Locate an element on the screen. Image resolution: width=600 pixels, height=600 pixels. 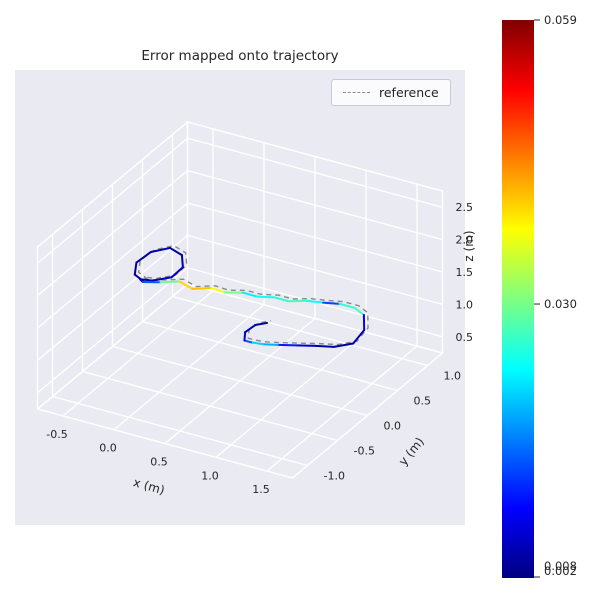
y-tick-label: 1.0 is located at coordinates (453, 376).